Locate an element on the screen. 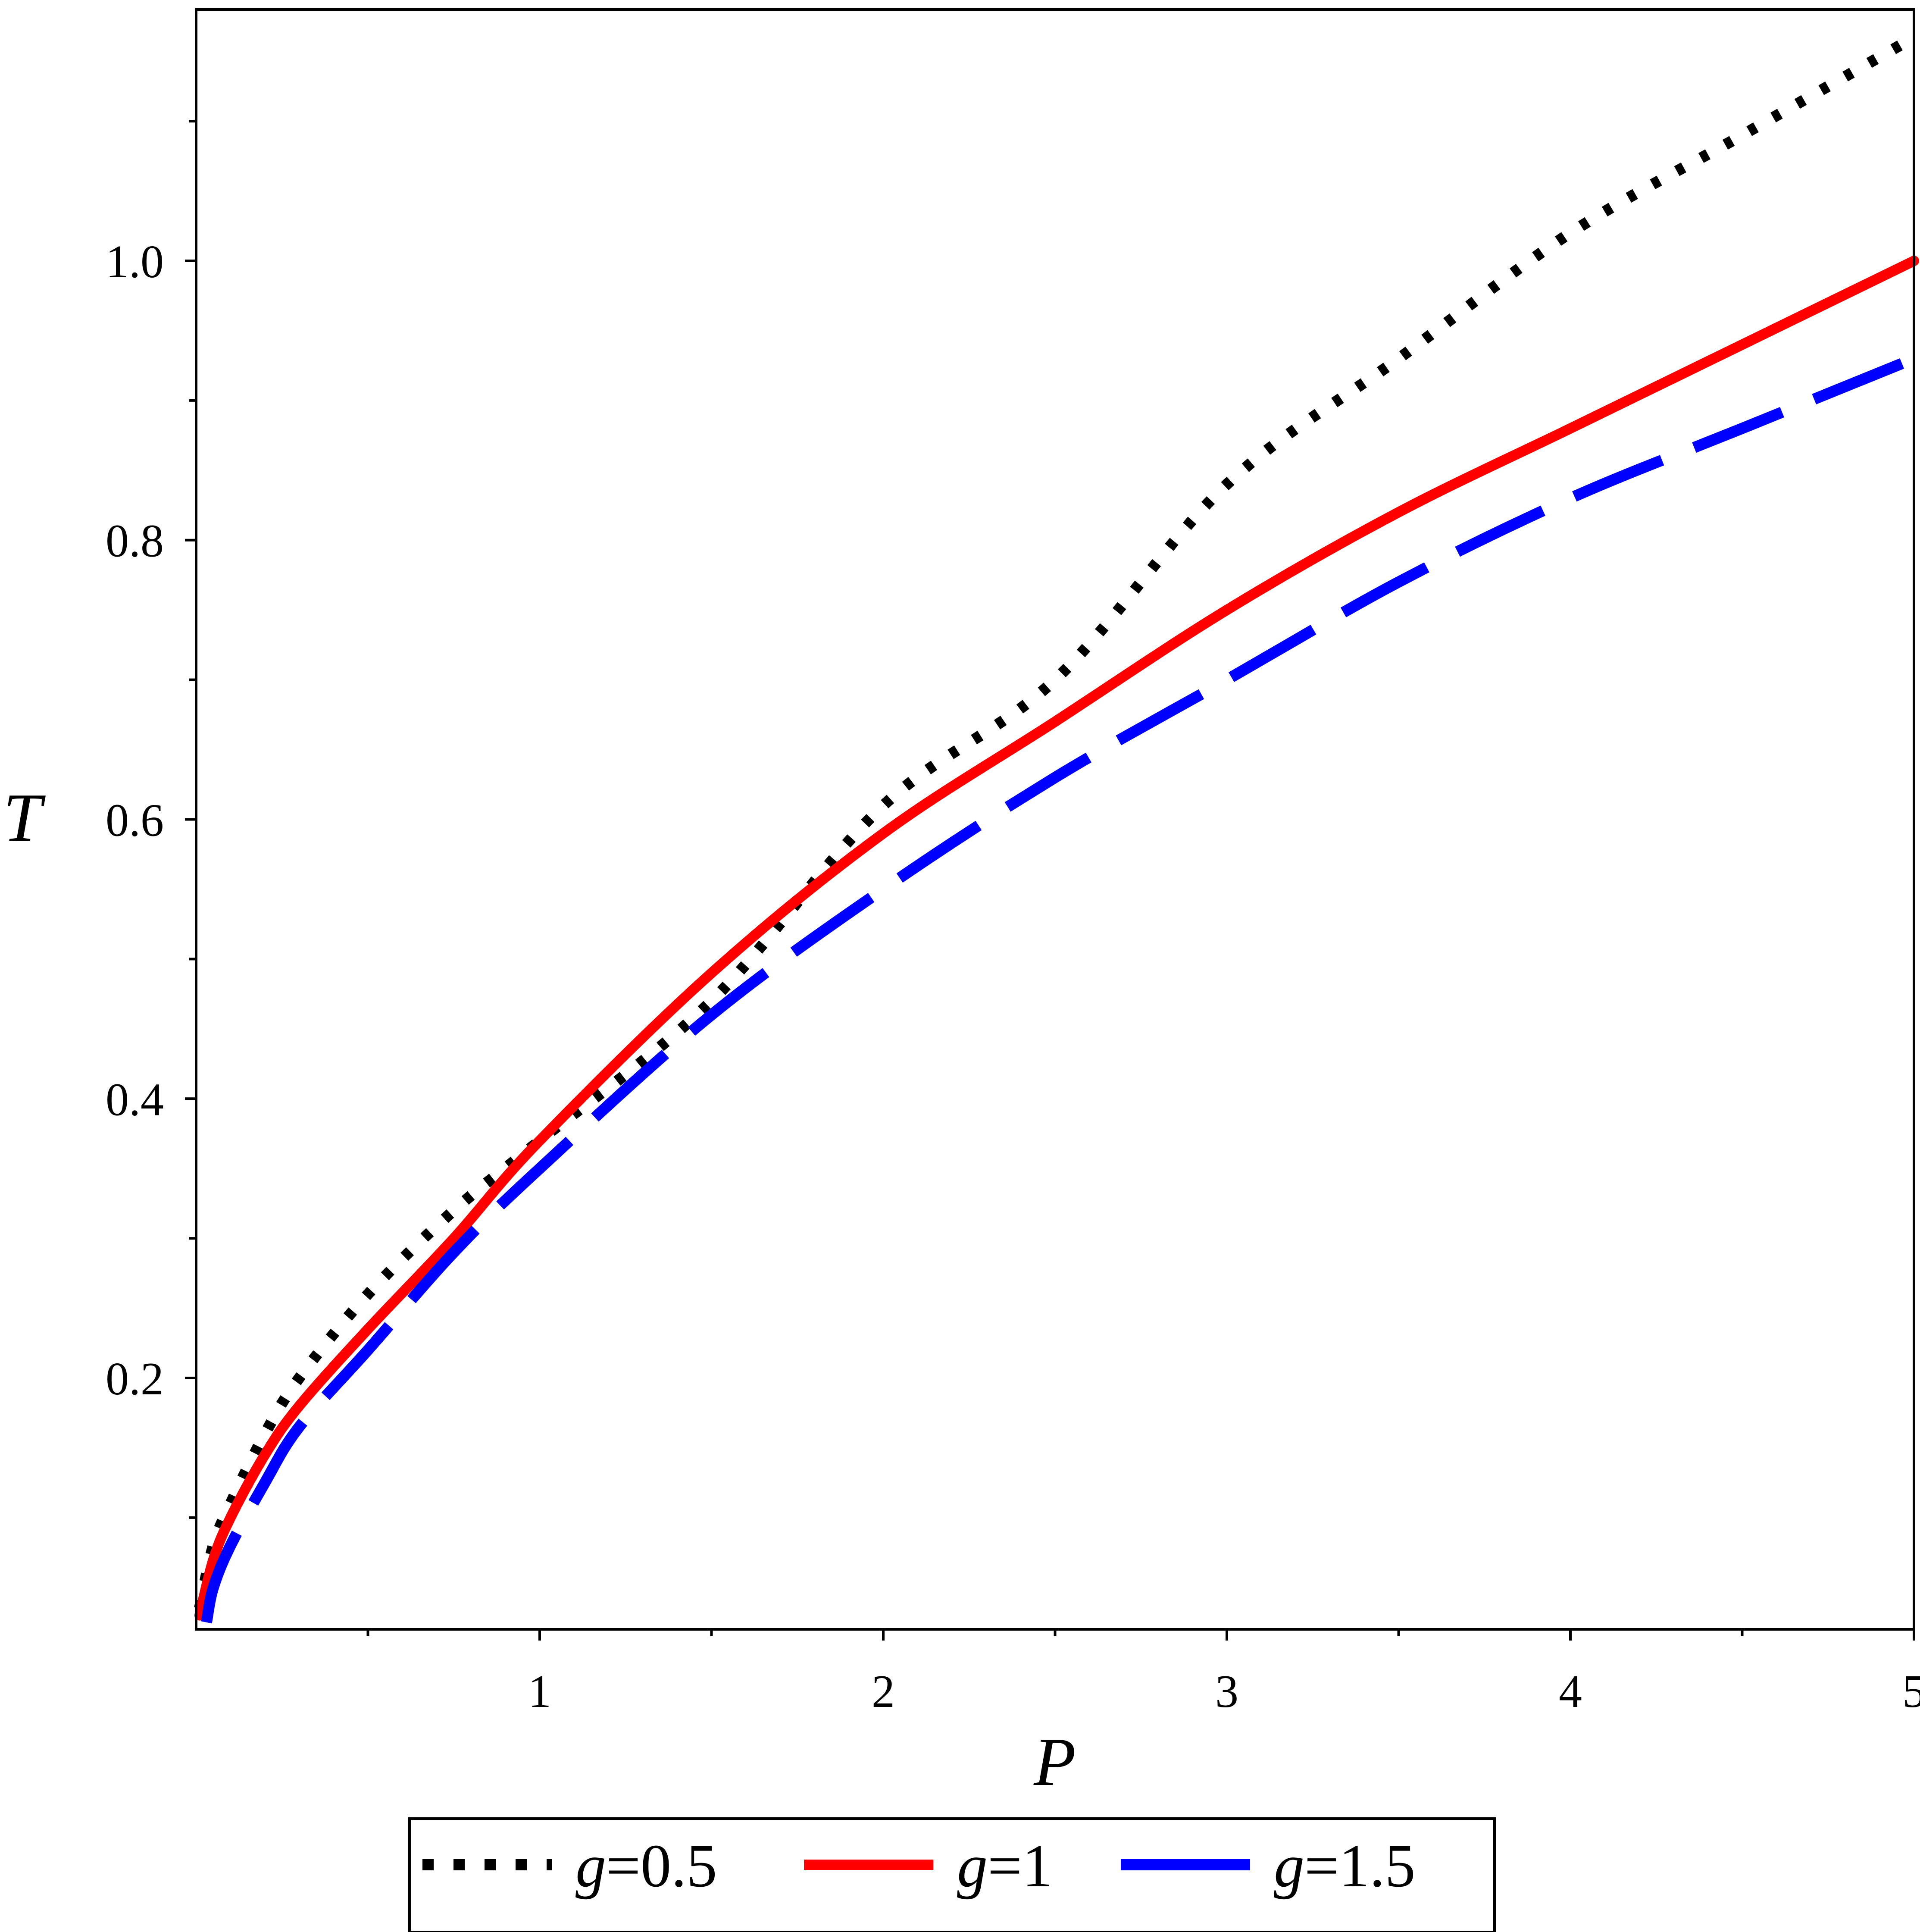 Image resolution: width=1920 pixels, height=1932 pixels. legend-label-3: g=1.5 is located at coordinates (1345, 1866).